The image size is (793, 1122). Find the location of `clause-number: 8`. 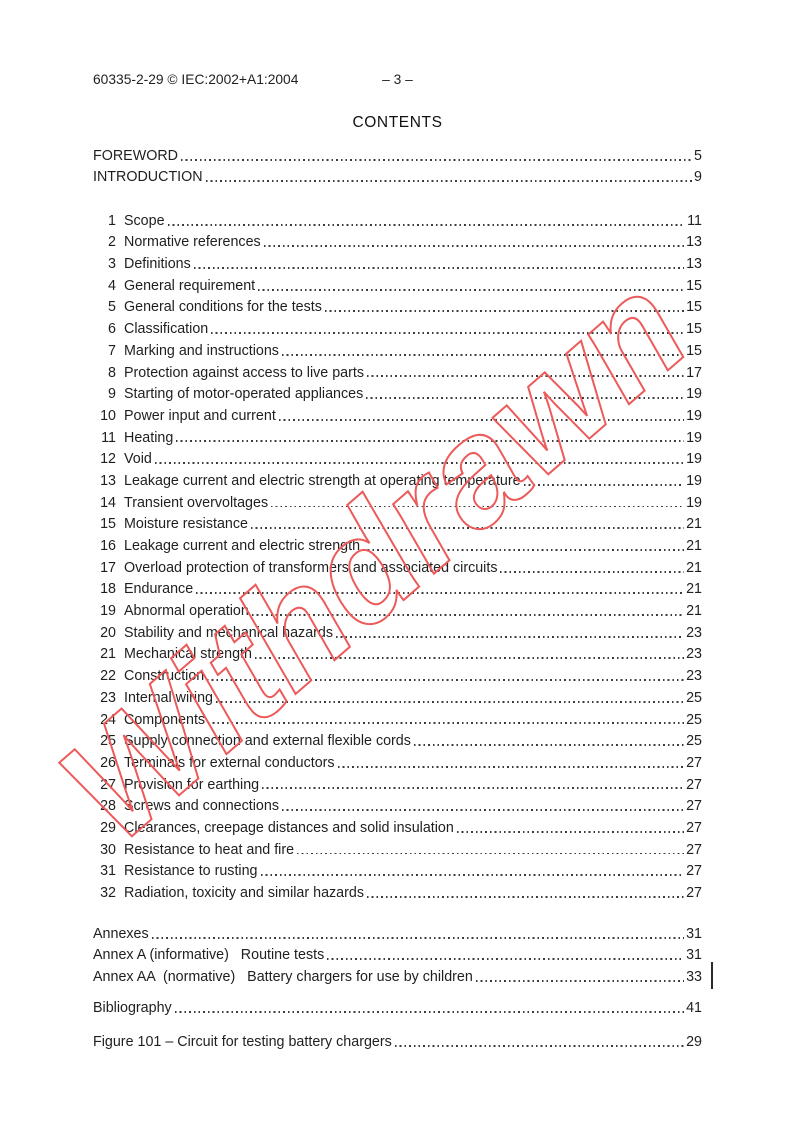

clause-number: 8 is located at coordinates (112, 372).